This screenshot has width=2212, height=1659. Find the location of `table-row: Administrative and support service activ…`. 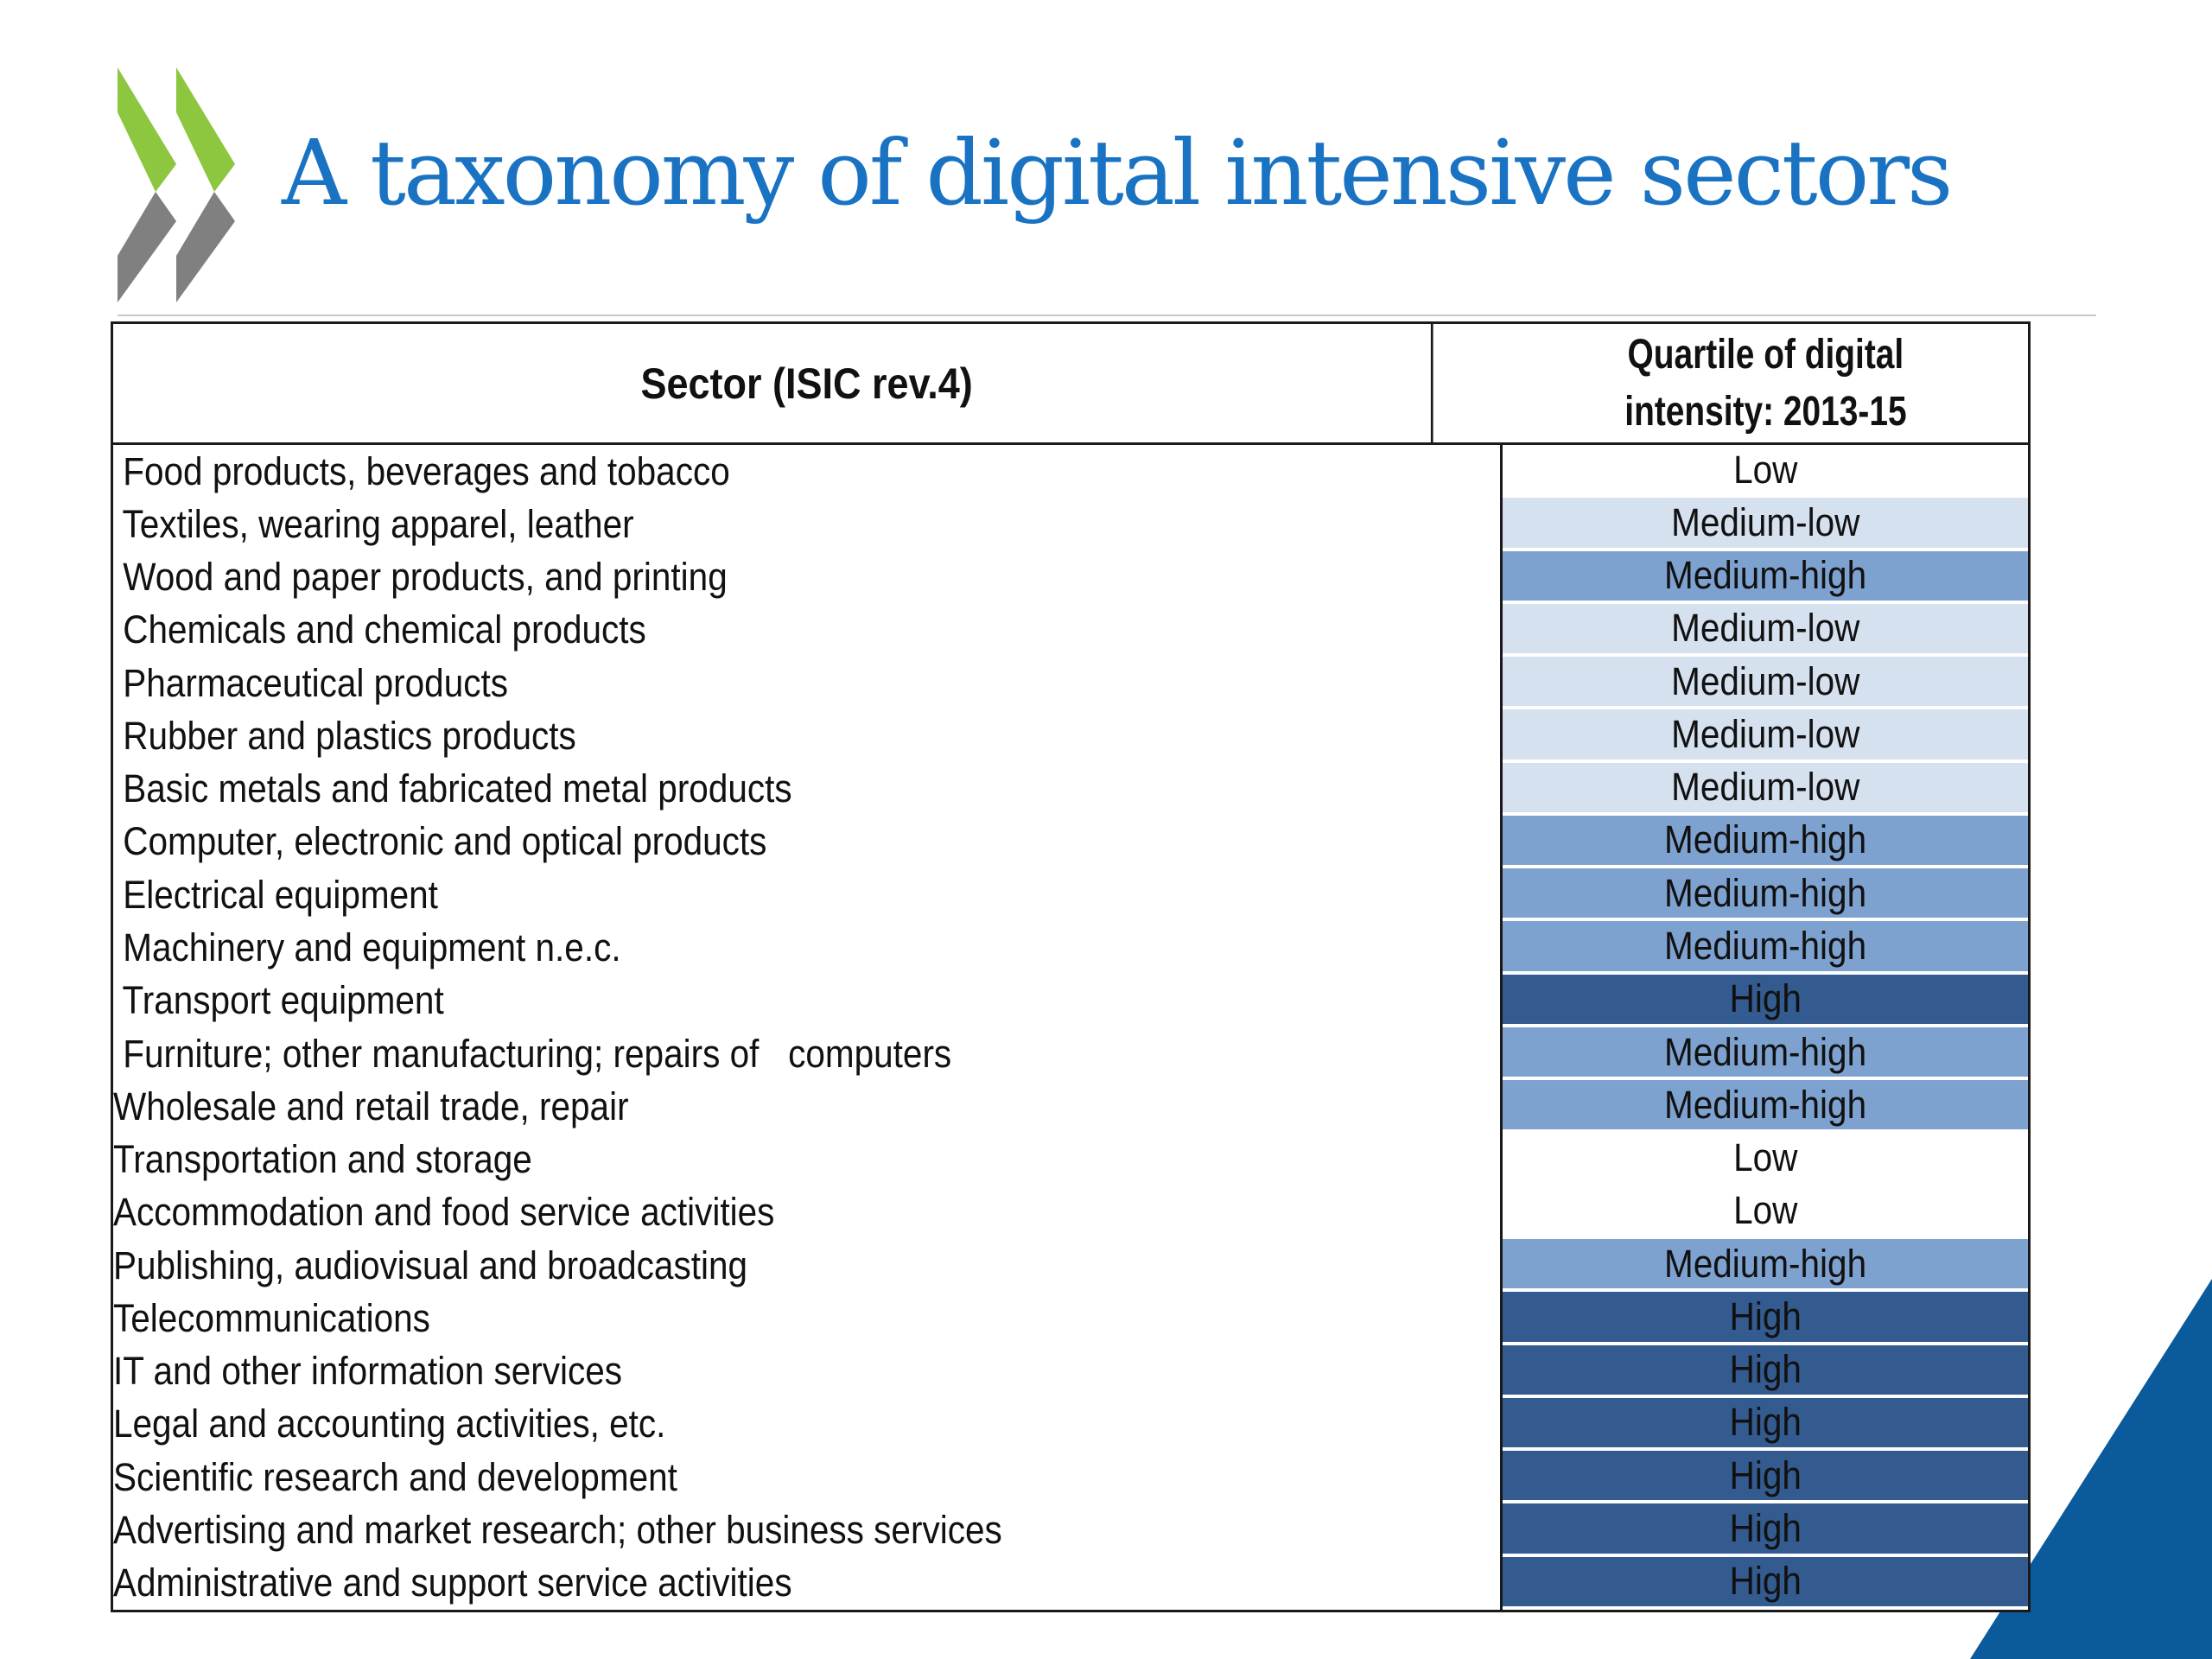

table-row: Administrative and support service activ… is located at coordinates (1070, 1583).